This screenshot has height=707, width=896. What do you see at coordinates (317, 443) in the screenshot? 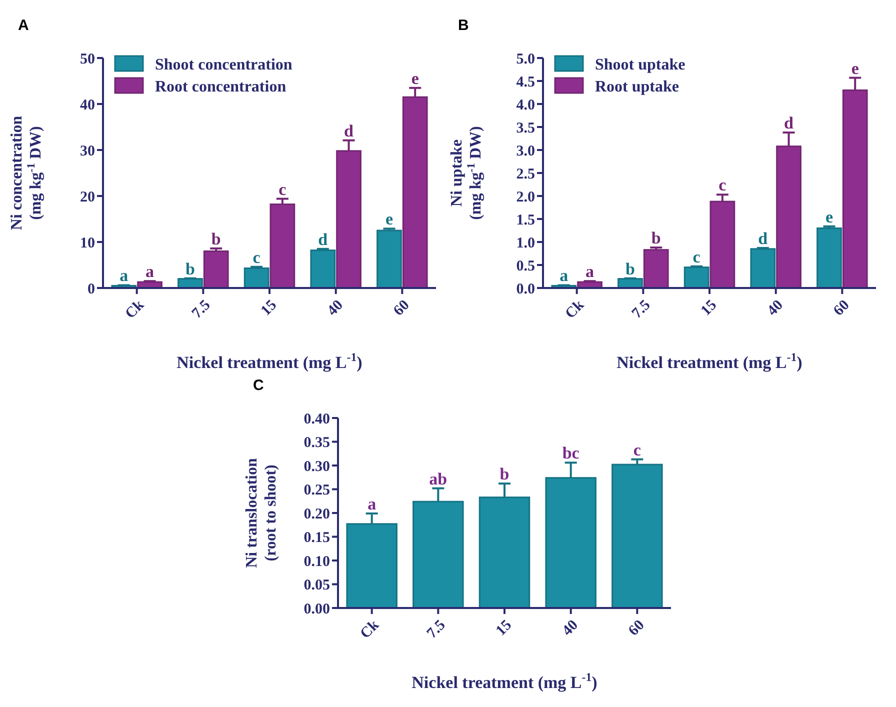
I see `y-tick-label: 0.35` at bounding box center [317, 443].